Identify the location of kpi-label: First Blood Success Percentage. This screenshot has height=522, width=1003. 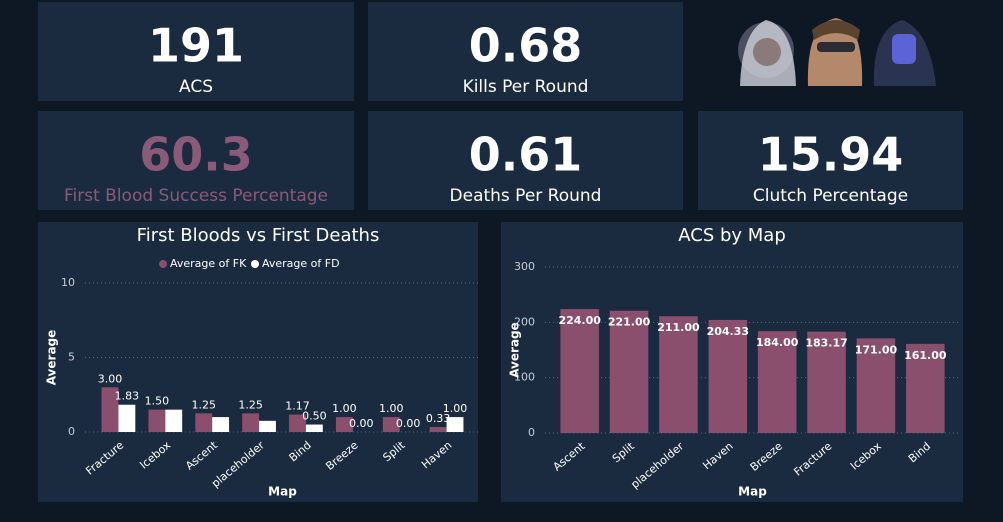
(196, 196).